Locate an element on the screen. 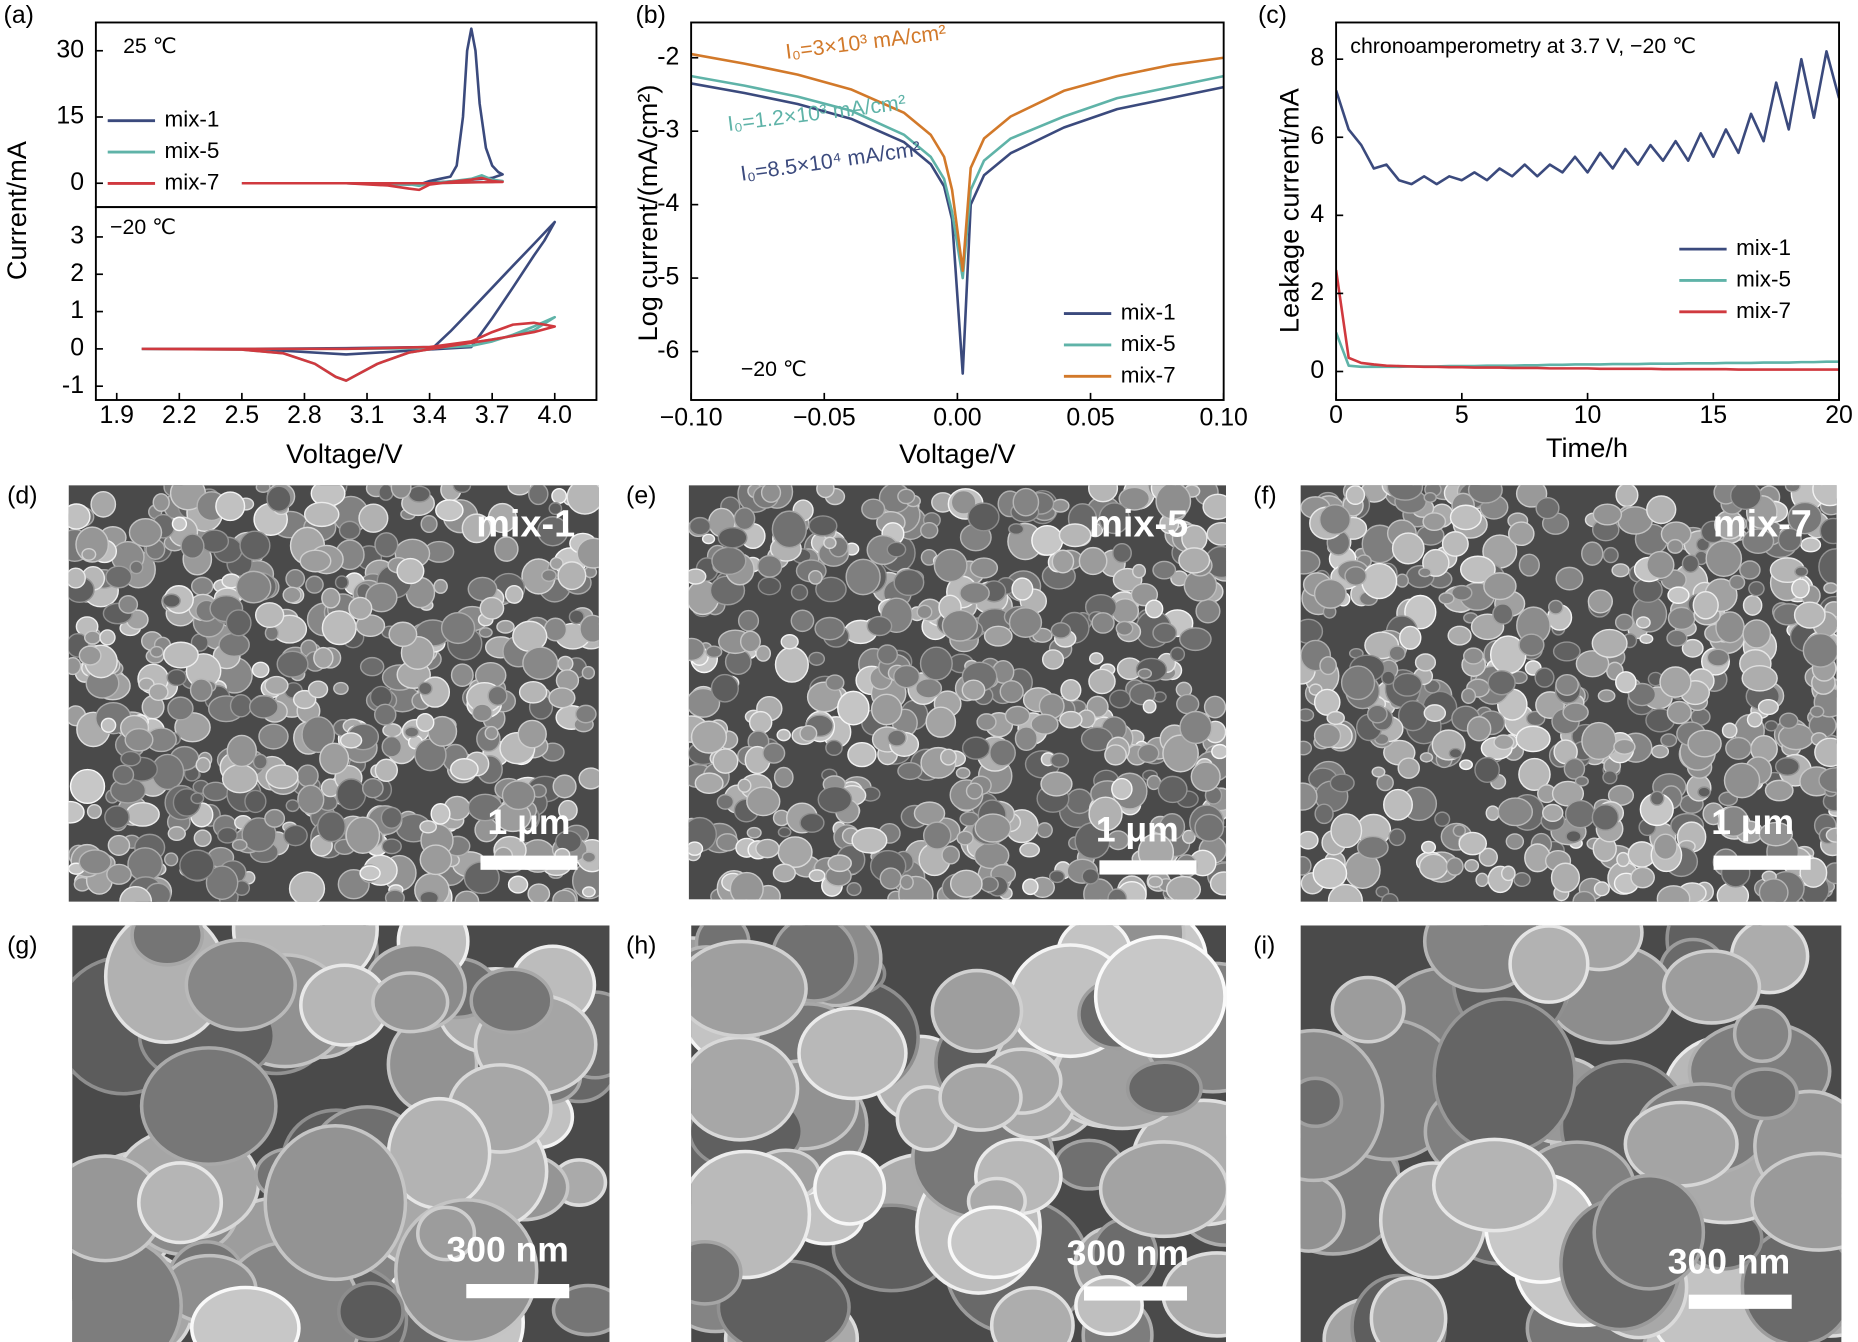 This screenshot has width=1858, height=1342. x-tick-label: 10 is located at coordinates (1588, 415).